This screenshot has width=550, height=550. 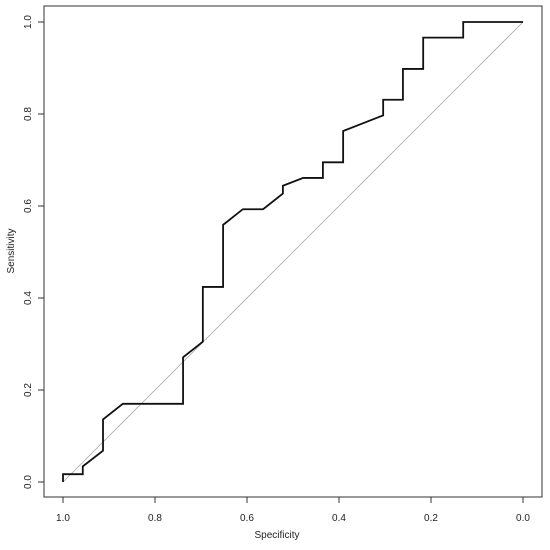 I want to click on y-tick-label: 0.8, so click(x=28, y=114).